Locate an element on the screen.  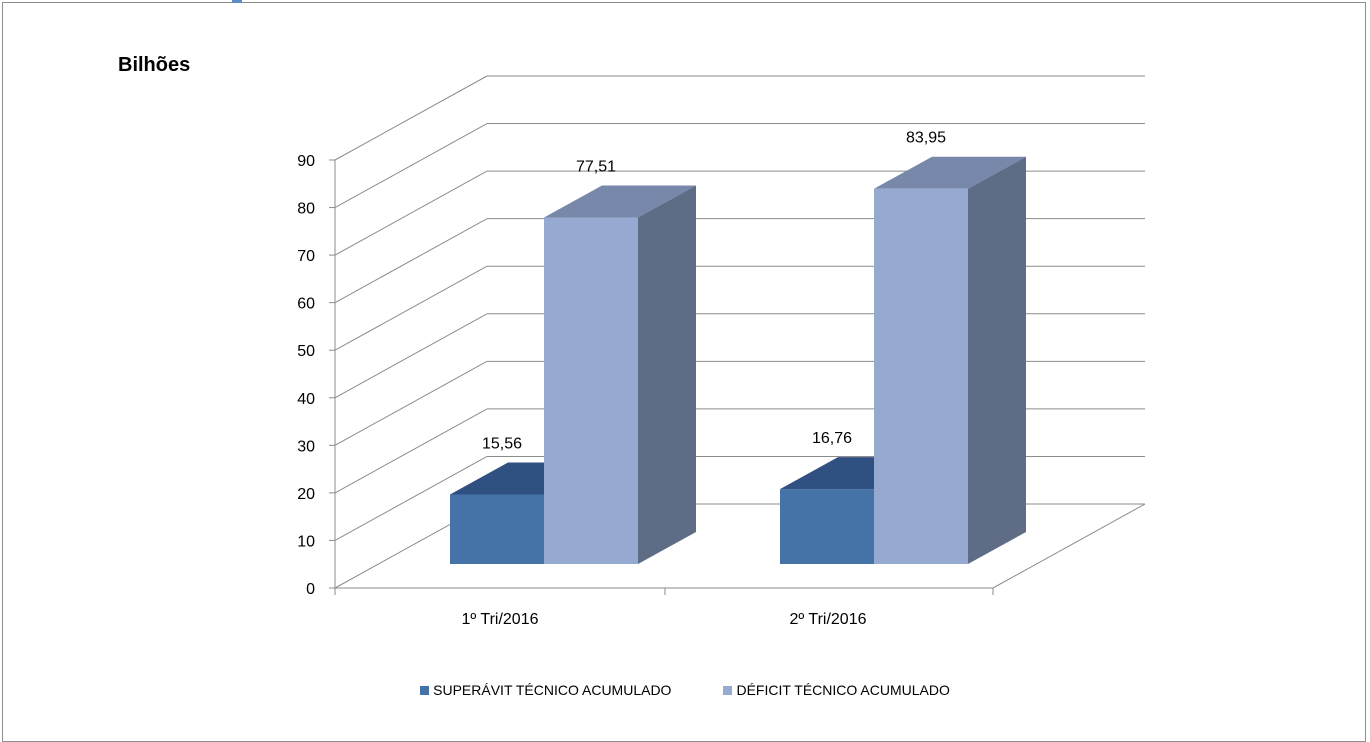
x-tick-label-2: 2º Tri/2016 is located at coordinates (828, 619).